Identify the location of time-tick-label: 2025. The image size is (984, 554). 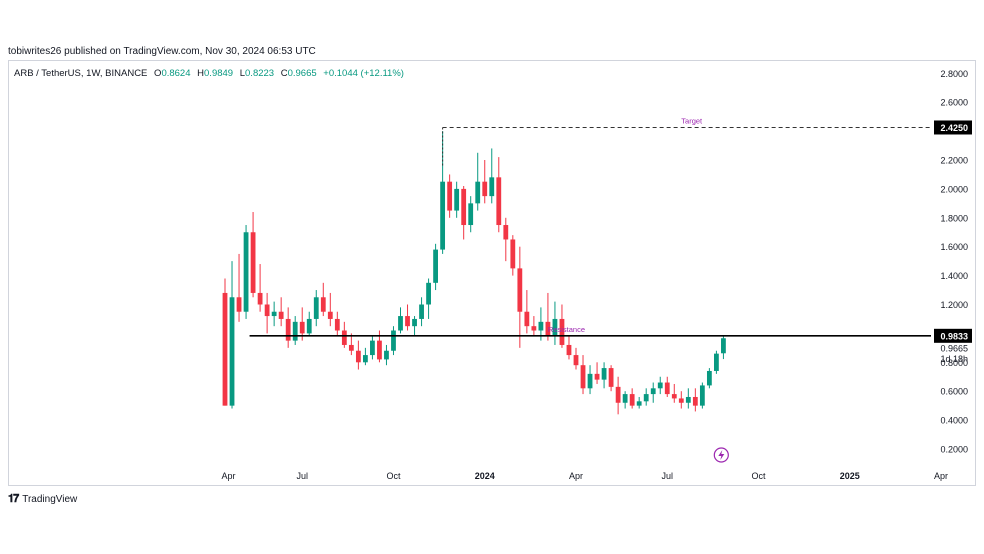
(850, 476).